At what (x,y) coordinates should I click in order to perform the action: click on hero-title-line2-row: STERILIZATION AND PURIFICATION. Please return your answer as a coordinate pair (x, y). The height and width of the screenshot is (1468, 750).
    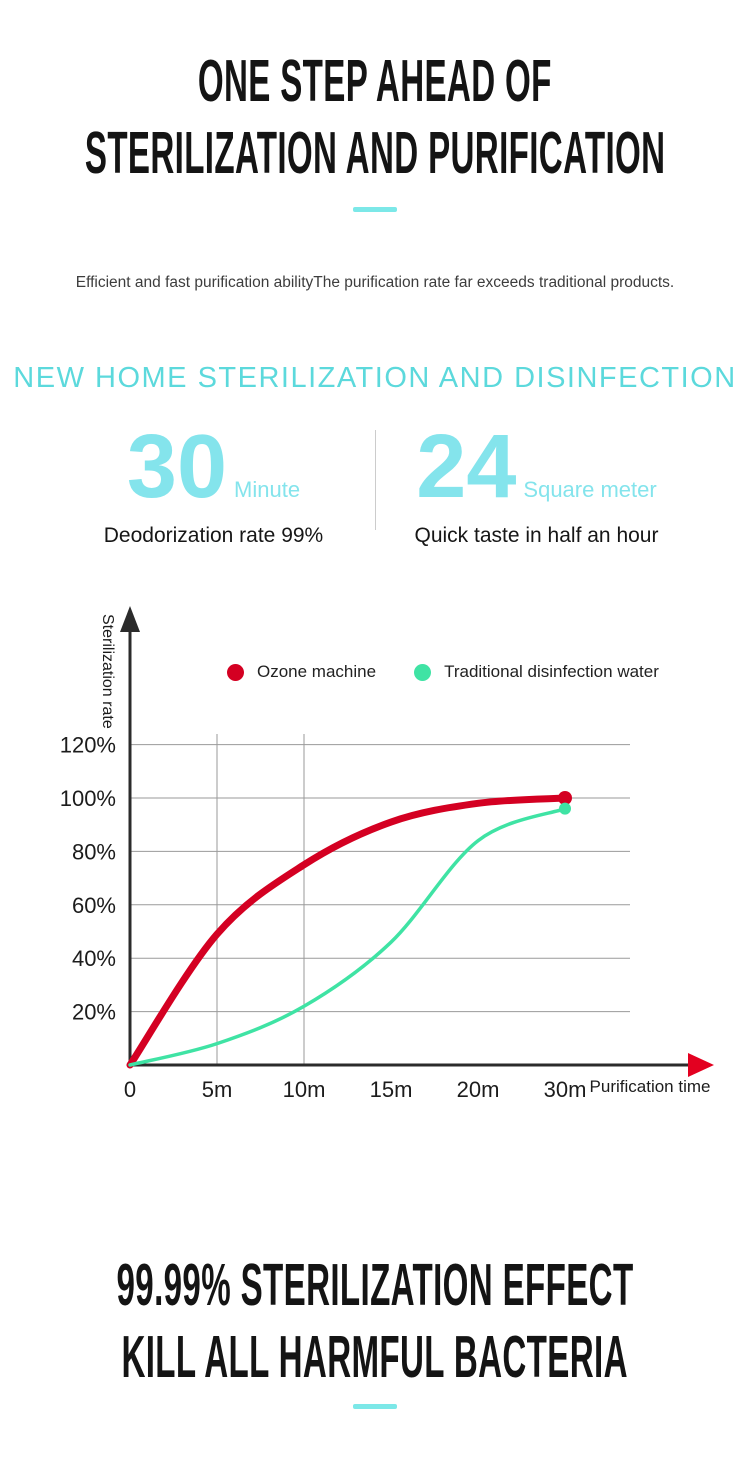
    Looking at the image, I should click on (375, 152).